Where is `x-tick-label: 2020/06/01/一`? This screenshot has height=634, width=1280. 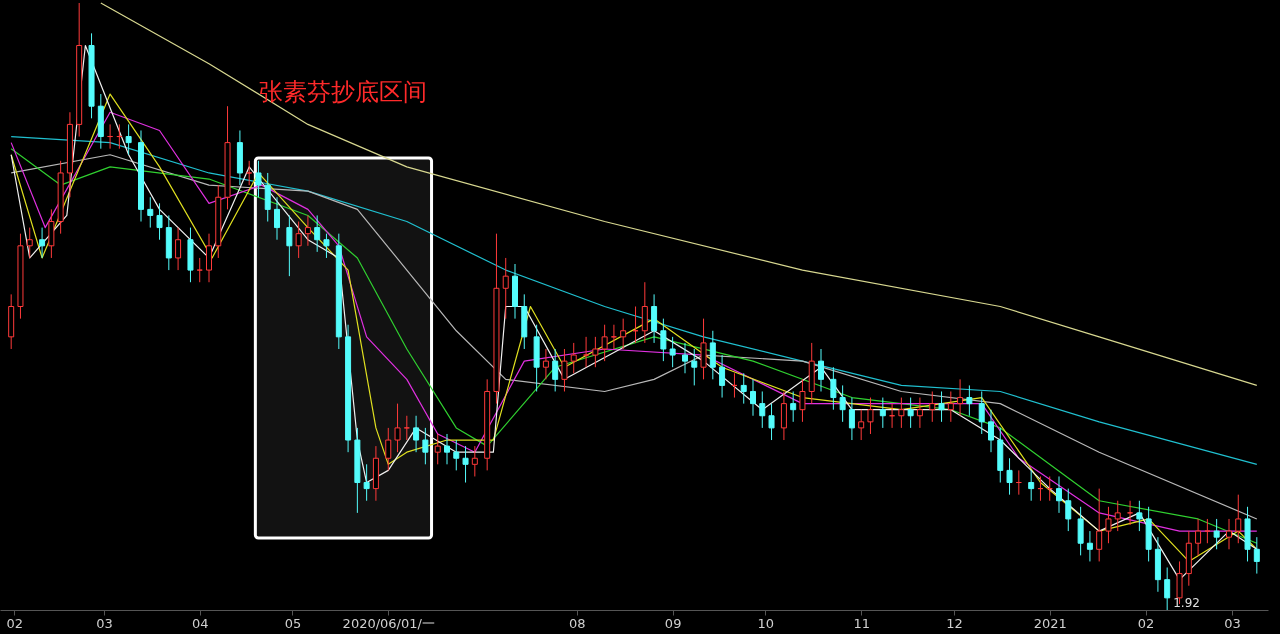
x-tick-label: 2020/06/01/一 is located at coordinates (388, 623).